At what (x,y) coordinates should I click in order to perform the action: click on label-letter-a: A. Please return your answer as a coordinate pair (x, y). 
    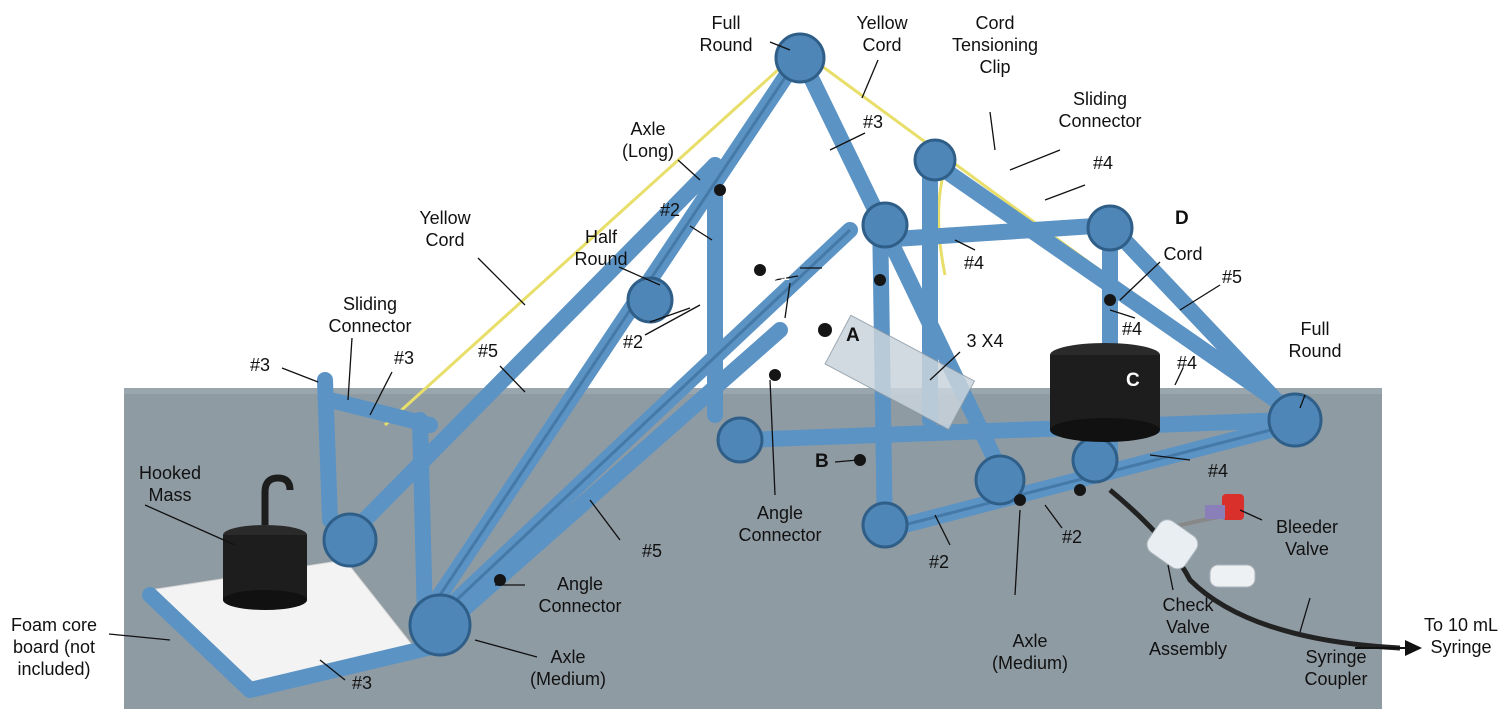
    Looking at the image, I should click on (853, 335).